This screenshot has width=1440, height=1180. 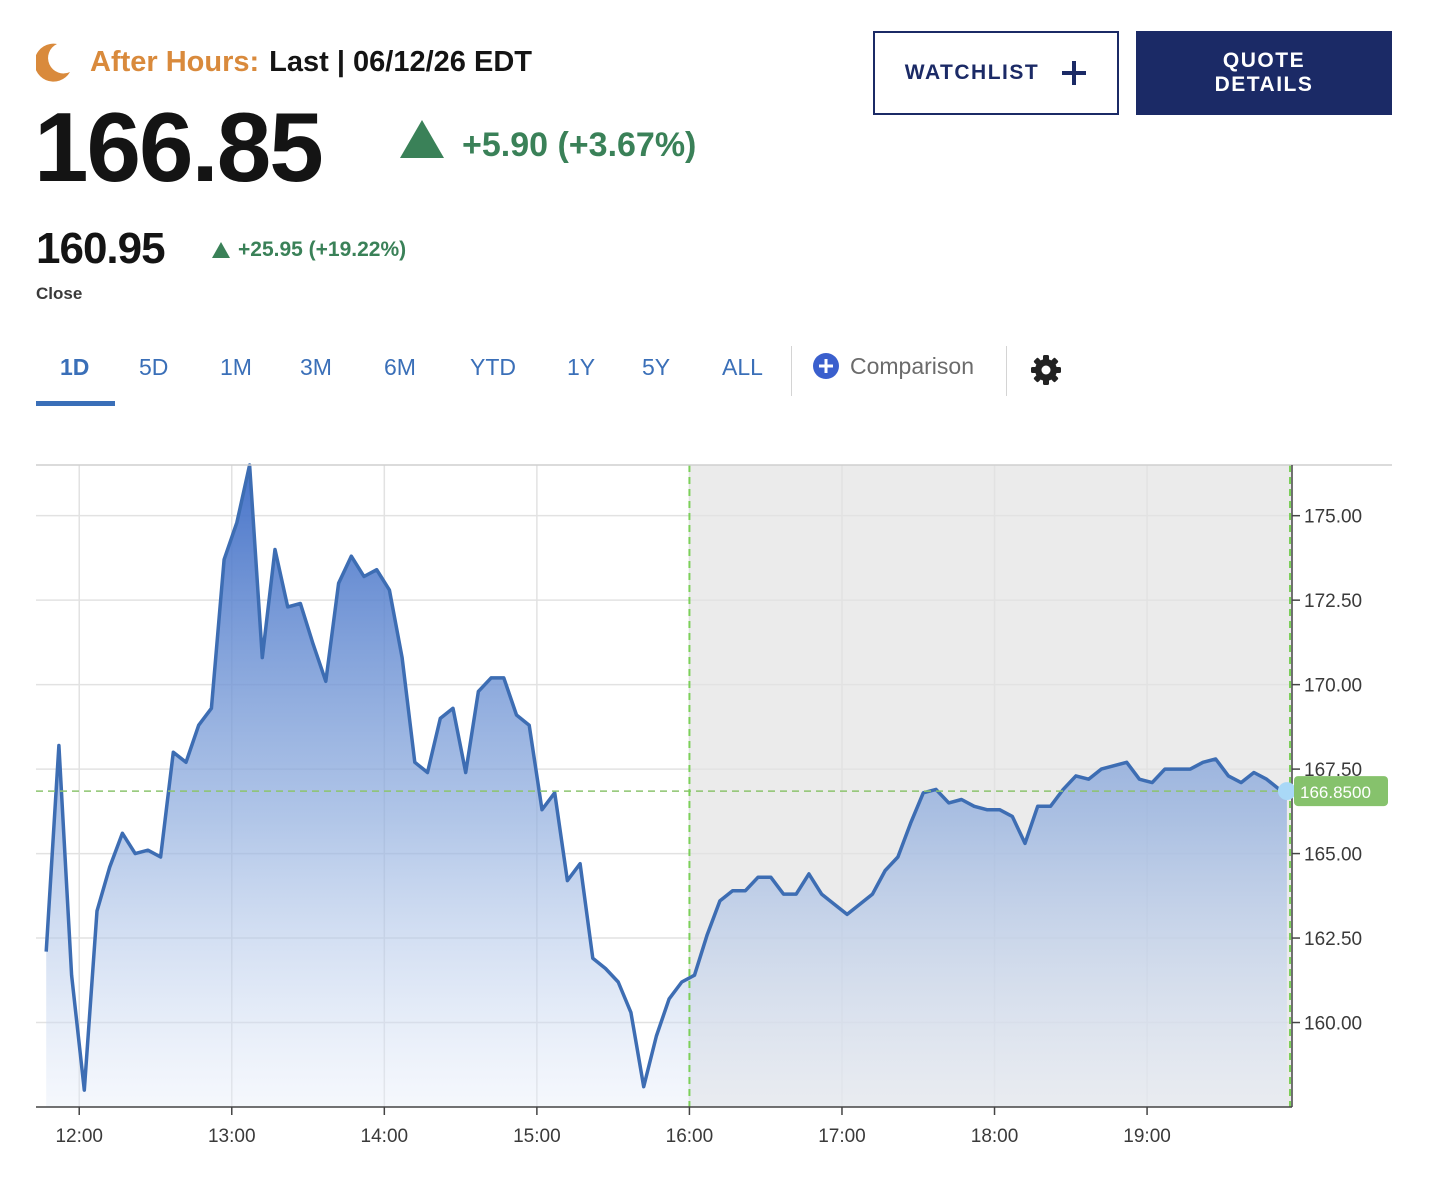 I want to click on current-price: 166.85, so click(x=179, y=147).